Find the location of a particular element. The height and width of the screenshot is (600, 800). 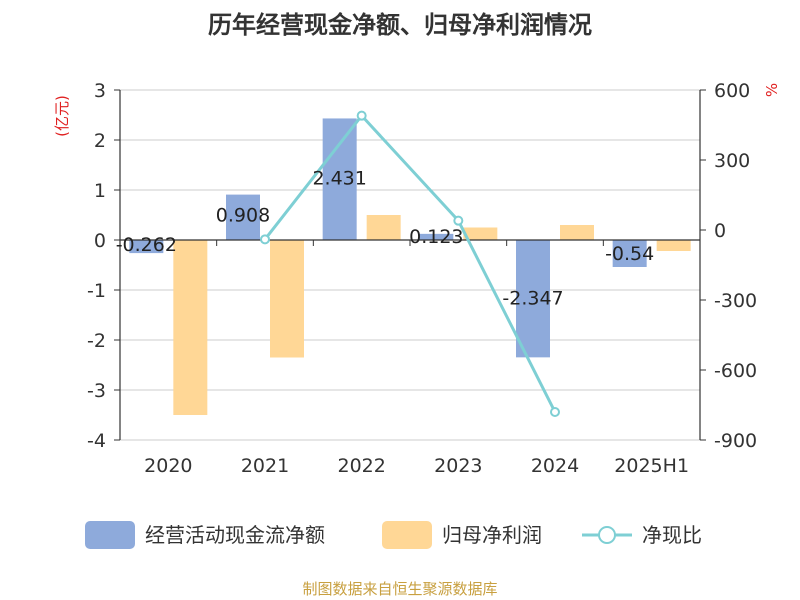

left-tick-label: -1 is located at coordinates (96, 291).